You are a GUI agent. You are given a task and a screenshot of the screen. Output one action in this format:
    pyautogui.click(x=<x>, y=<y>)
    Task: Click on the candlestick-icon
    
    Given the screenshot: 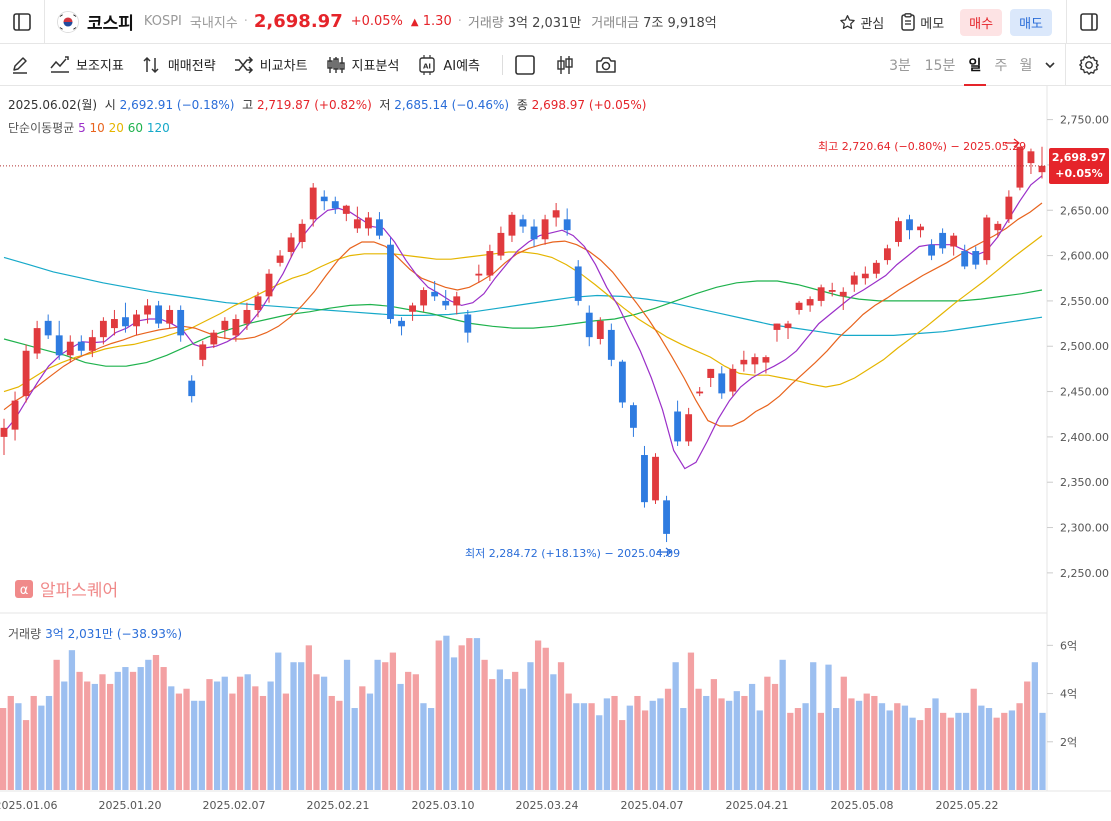 What is the action you would take?
    pyautogui.click(x=565, y=64)
    